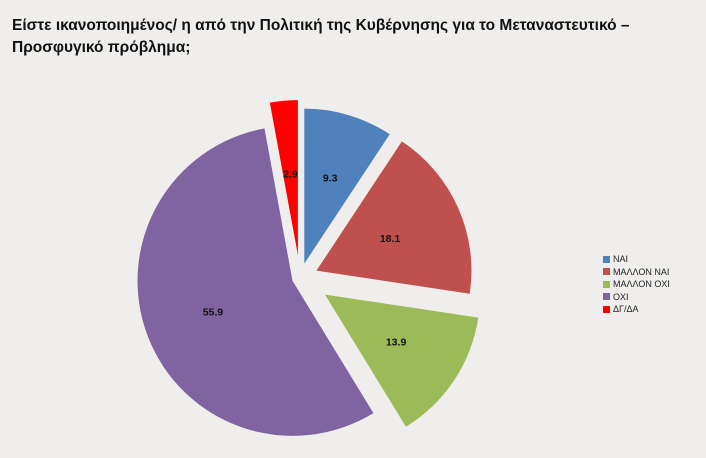 The height and width of the screenshot is (458, 706). Describe the element at coordinates (396, 343) in the screenshot. I see `data-label-2: 13.9` at that location.